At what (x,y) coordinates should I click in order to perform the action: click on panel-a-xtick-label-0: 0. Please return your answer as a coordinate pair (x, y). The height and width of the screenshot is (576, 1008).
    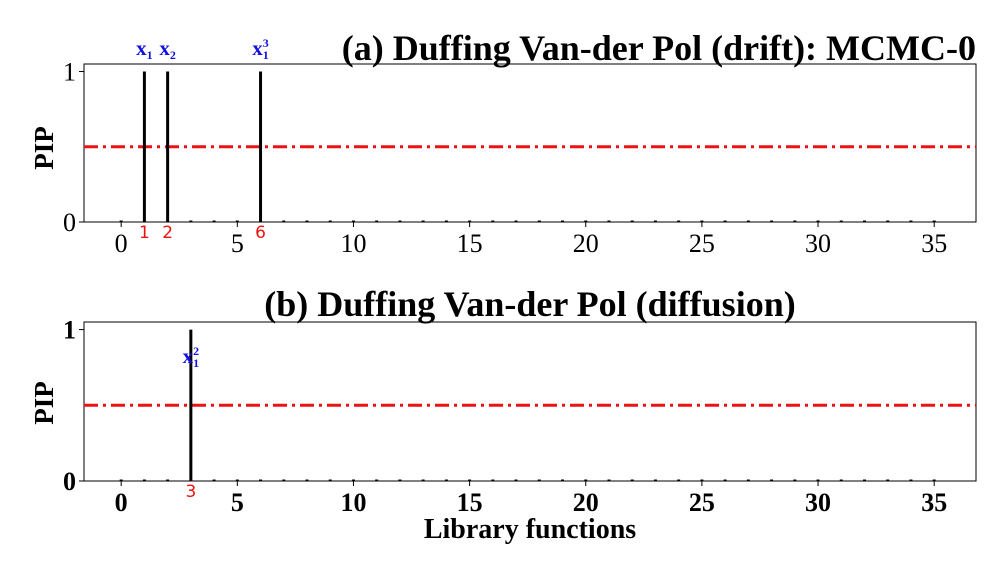
    Looking at the image, I should click on (121, 243).